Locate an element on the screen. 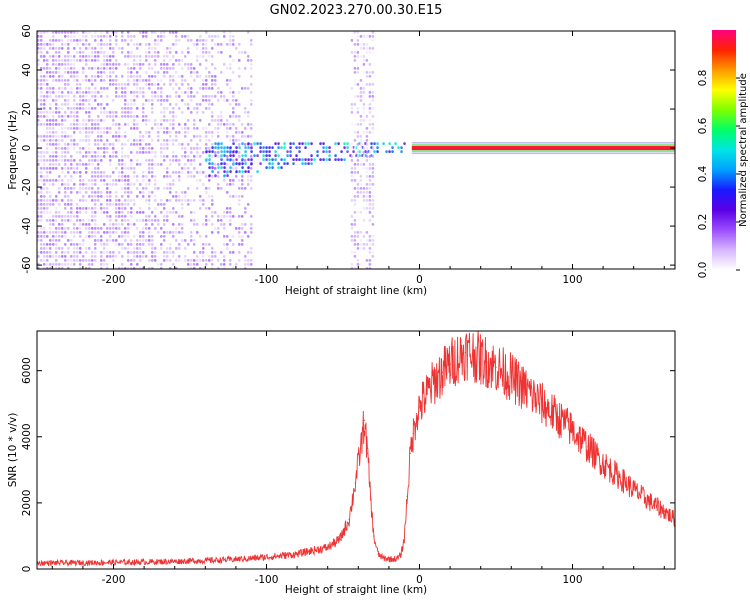 This screenshot has width=750, height=604. y-tick-label: 0 is located at coordinates (27, 569).